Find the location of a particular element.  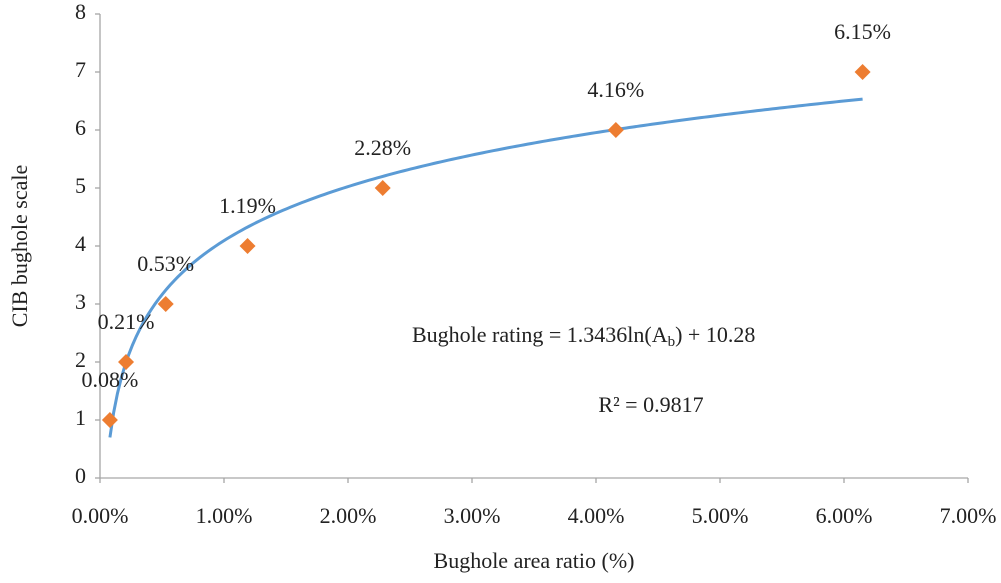

equation-part: Bughole rating = 1.3436ln(A is located at coordinates (540, 334).